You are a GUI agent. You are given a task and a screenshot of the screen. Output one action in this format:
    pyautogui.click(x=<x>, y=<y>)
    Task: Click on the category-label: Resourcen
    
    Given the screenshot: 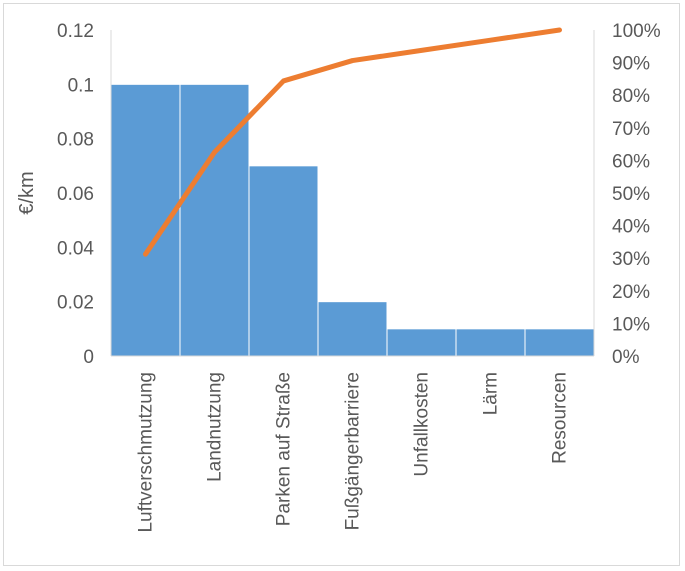 What is the action you would take?
    pyautogui.click(x=560, y=418)
    